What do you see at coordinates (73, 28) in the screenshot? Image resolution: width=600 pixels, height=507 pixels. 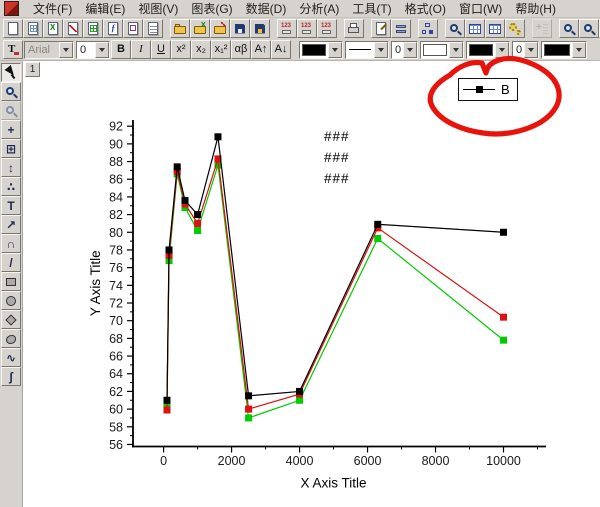 I see `new-graph-button` at bounding box center [73, 28].